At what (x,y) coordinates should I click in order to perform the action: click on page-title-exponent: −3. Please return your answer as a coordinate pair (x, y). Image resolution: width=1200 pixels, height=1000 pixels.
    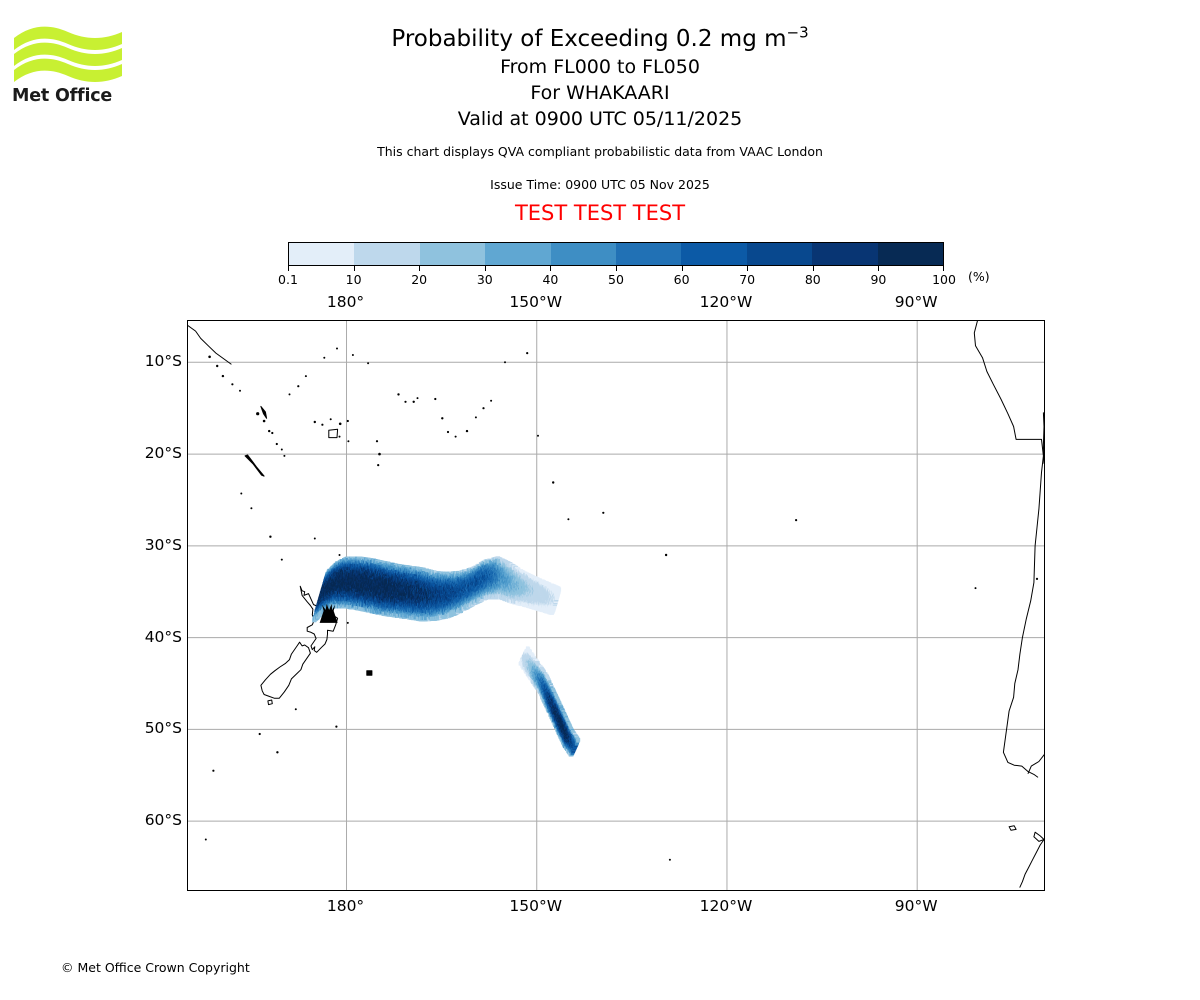
    Looking at the image, I should click on (797, 32).